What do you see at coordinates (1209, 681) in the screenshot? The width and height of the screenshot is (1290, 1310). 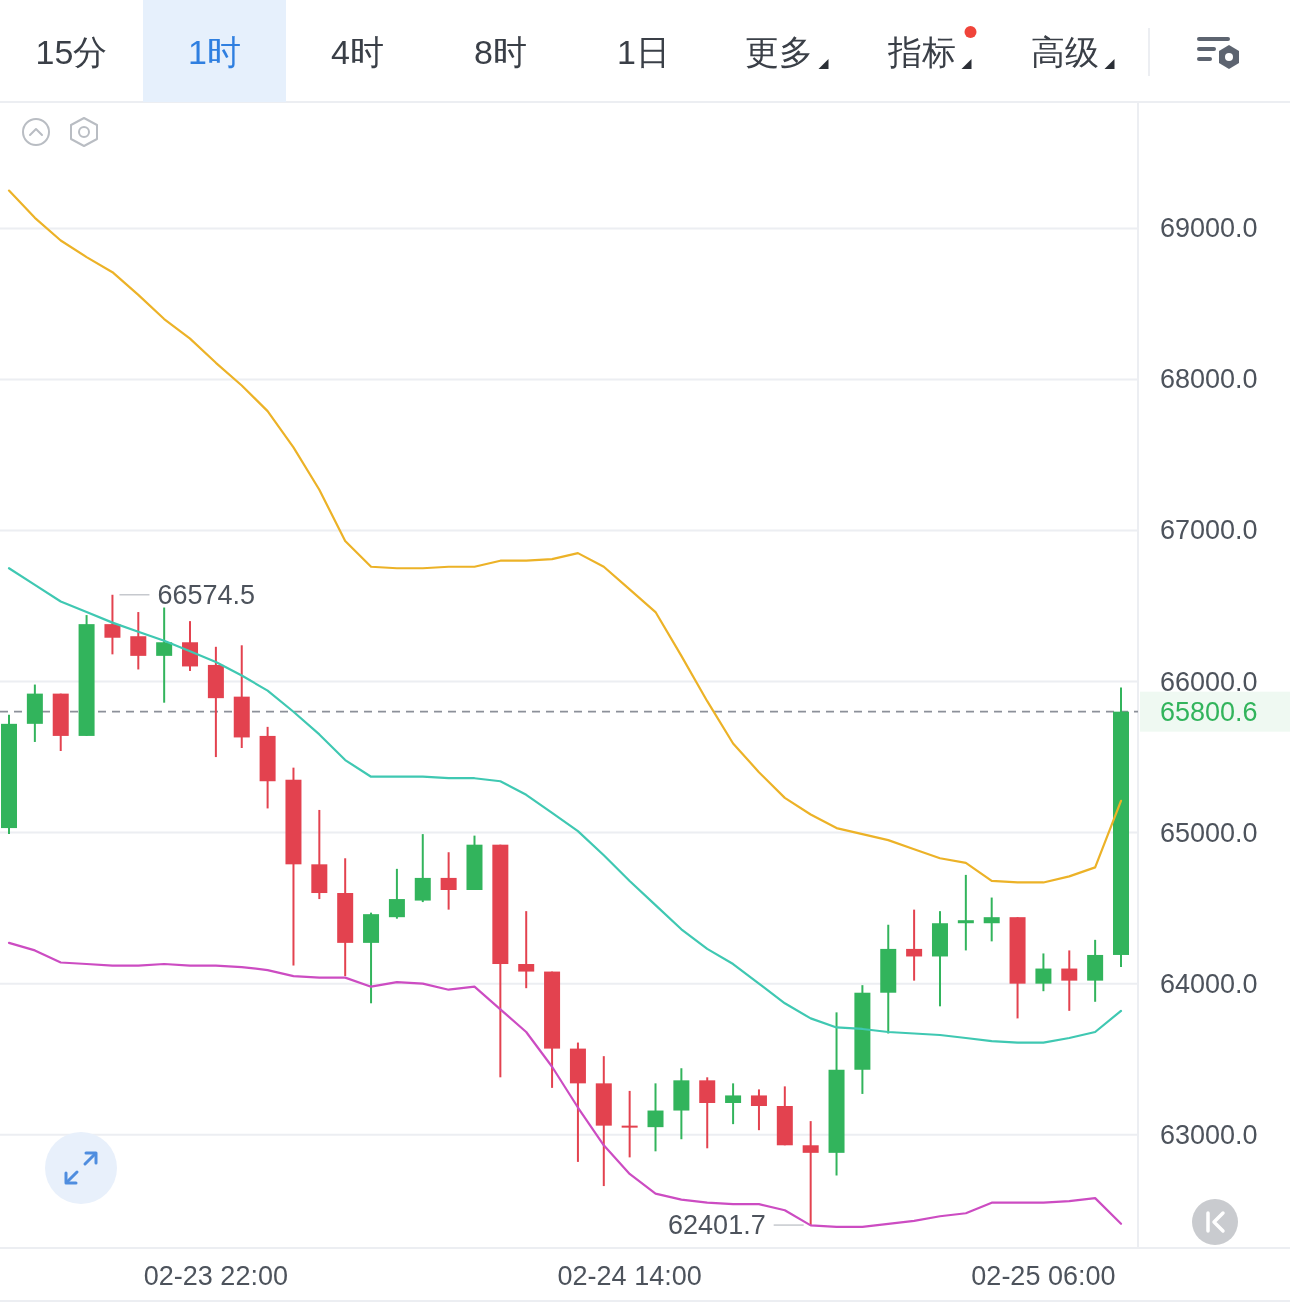 I see `y-tick-label: 66000.0` at bounding box center [1209, 681].